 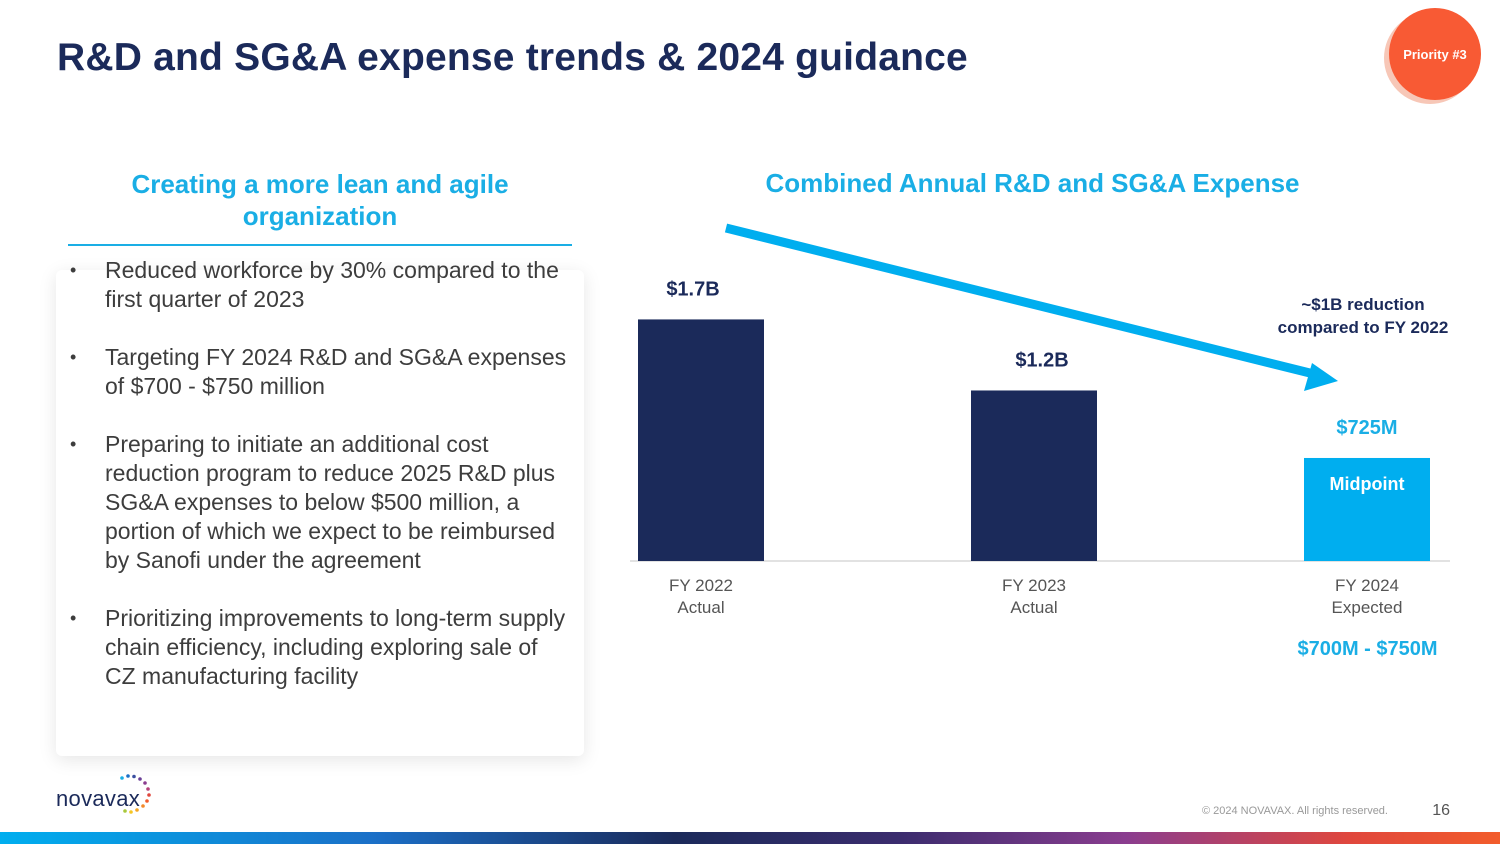 What do you see at coordinates (1321, 377) in the screenshot?
I see `trend-arrow-head-icon` at bounding box center [1321, 377].